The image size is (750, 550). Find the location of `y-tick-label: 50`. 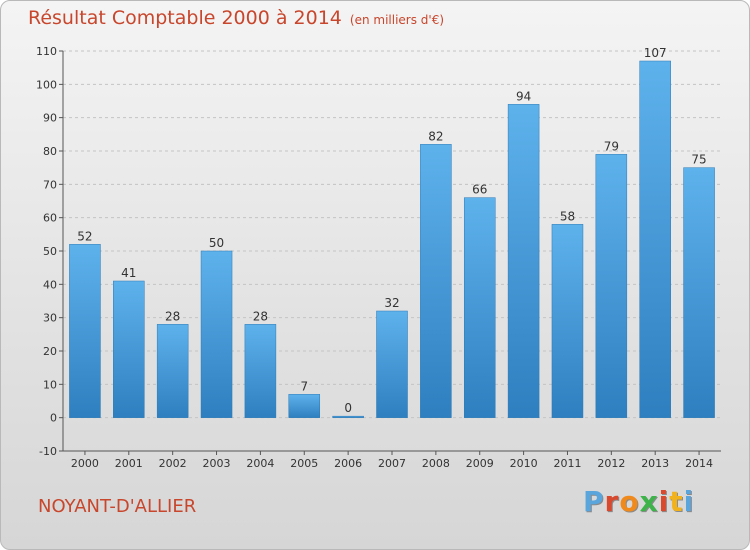

y-tick-label: 50 is located at coordinates (50, 251).